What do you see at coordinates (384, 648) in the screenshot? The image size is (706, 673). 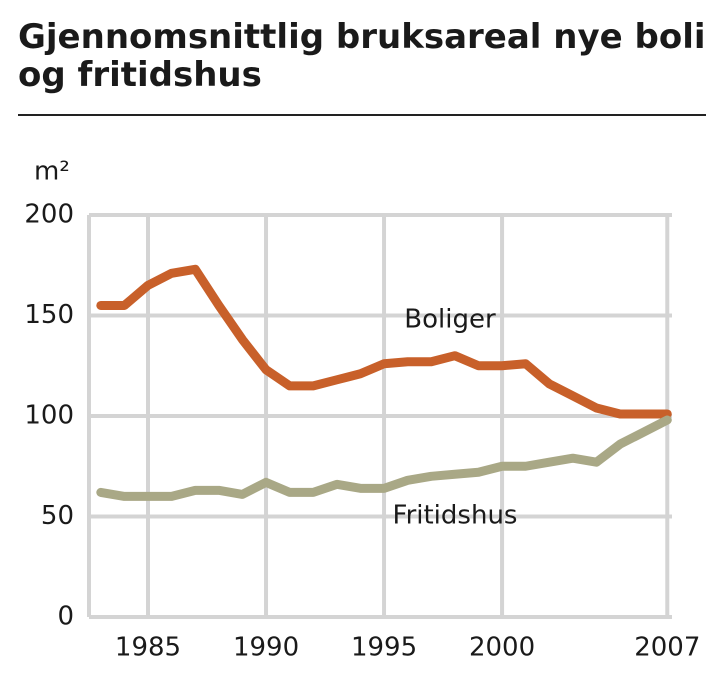 I see `x-tick-label: 1995` at bounding box center [384, 648].